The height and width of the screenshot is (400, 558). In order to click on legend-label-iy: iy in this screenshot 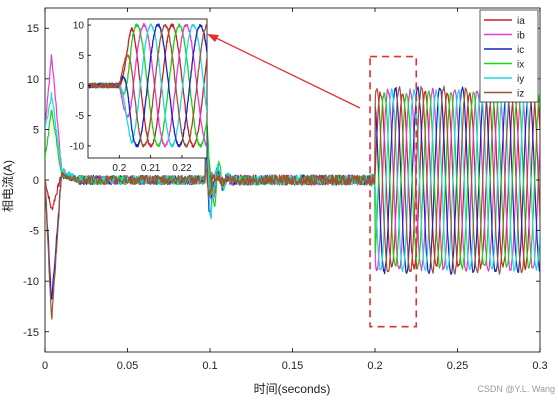, I will do `click(520, 79)`.